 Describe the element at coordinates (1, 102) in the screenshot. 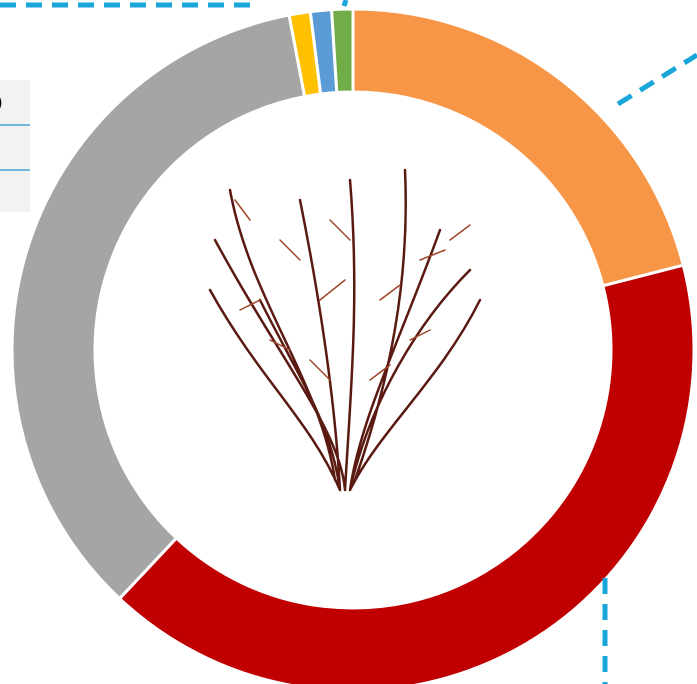

I see `table-text: )` at that location.